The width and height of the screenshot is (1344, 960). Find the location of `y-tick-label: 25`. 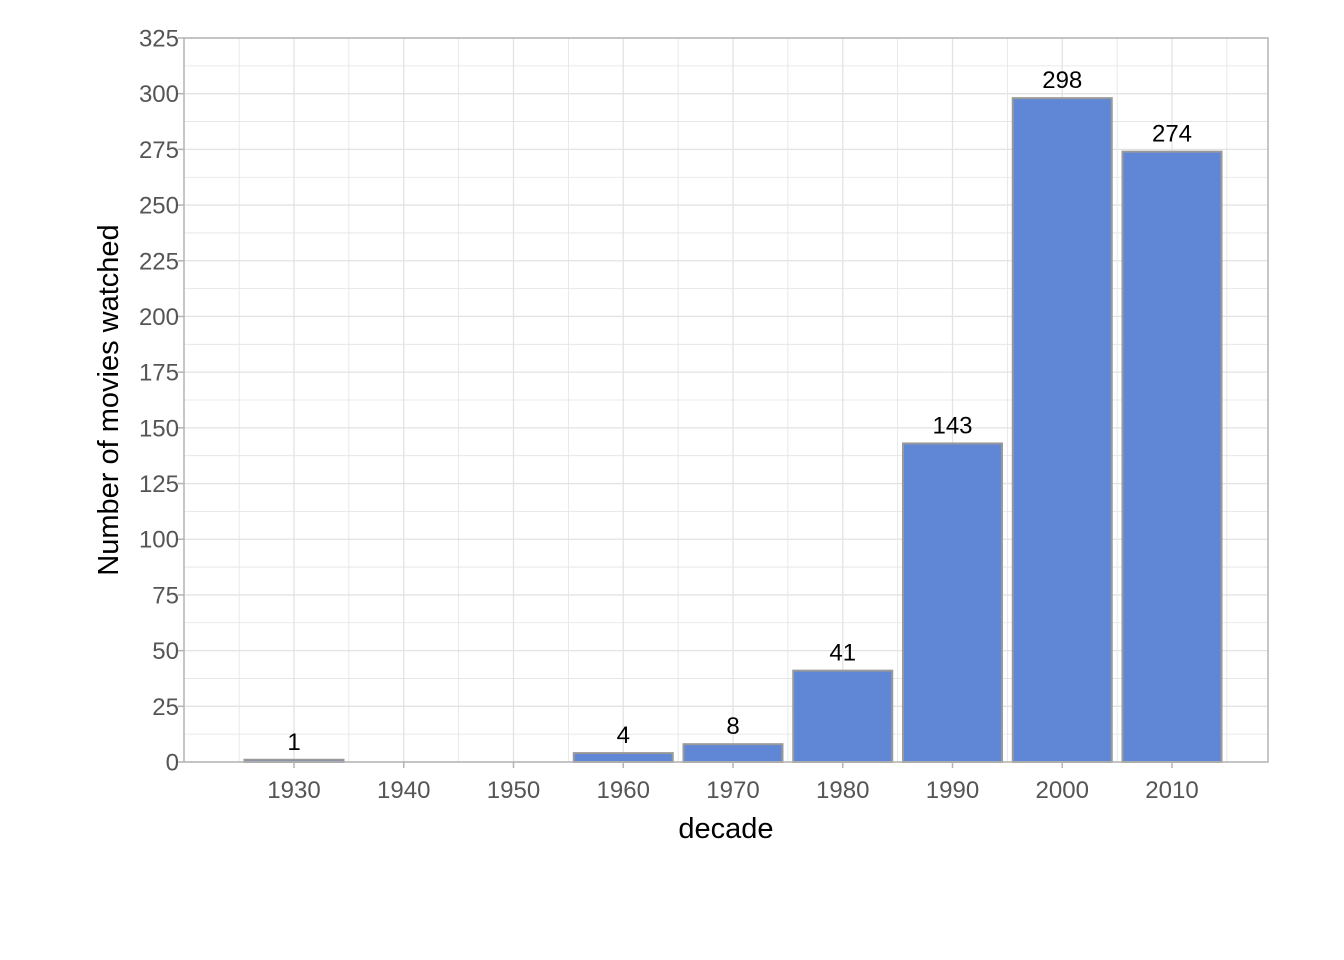

y-tick-label: 25 is located at coordinates (165, 707).